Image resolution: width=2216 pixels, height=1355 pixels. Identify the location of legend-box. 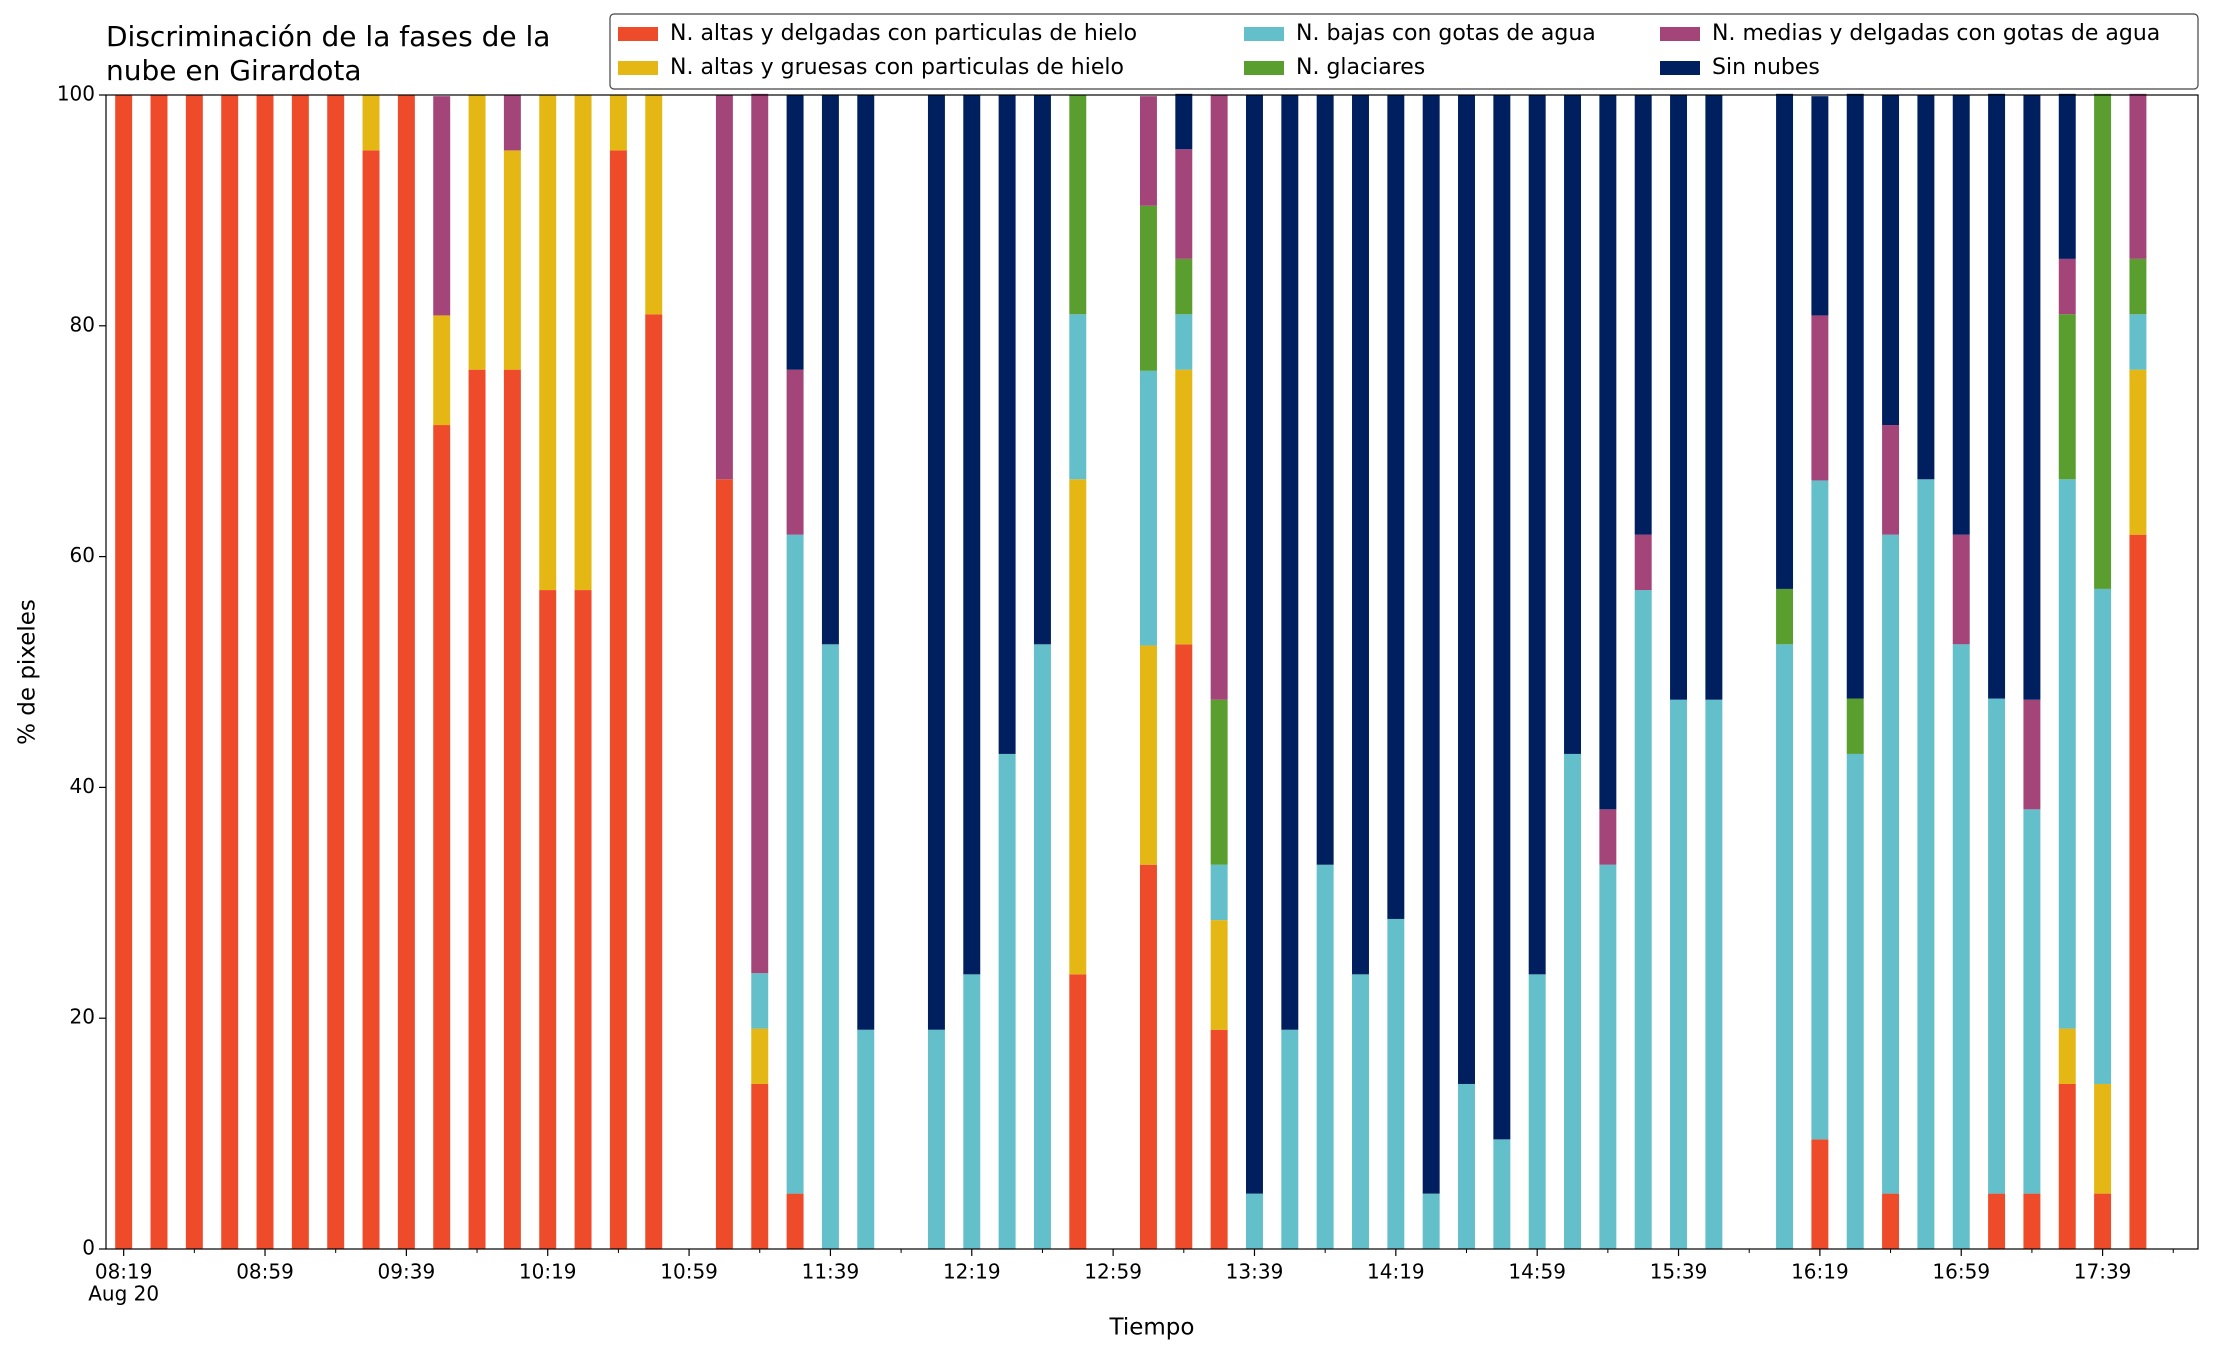
(1404, 51).